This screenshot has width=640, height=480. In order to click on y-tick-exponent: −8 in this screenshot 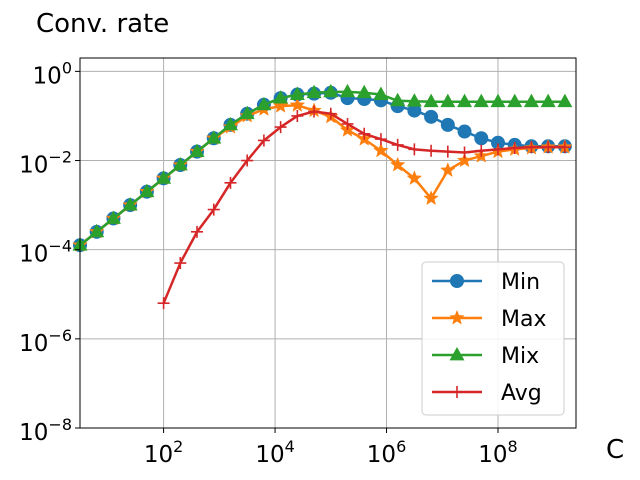, I will do `click(60, 424)`.